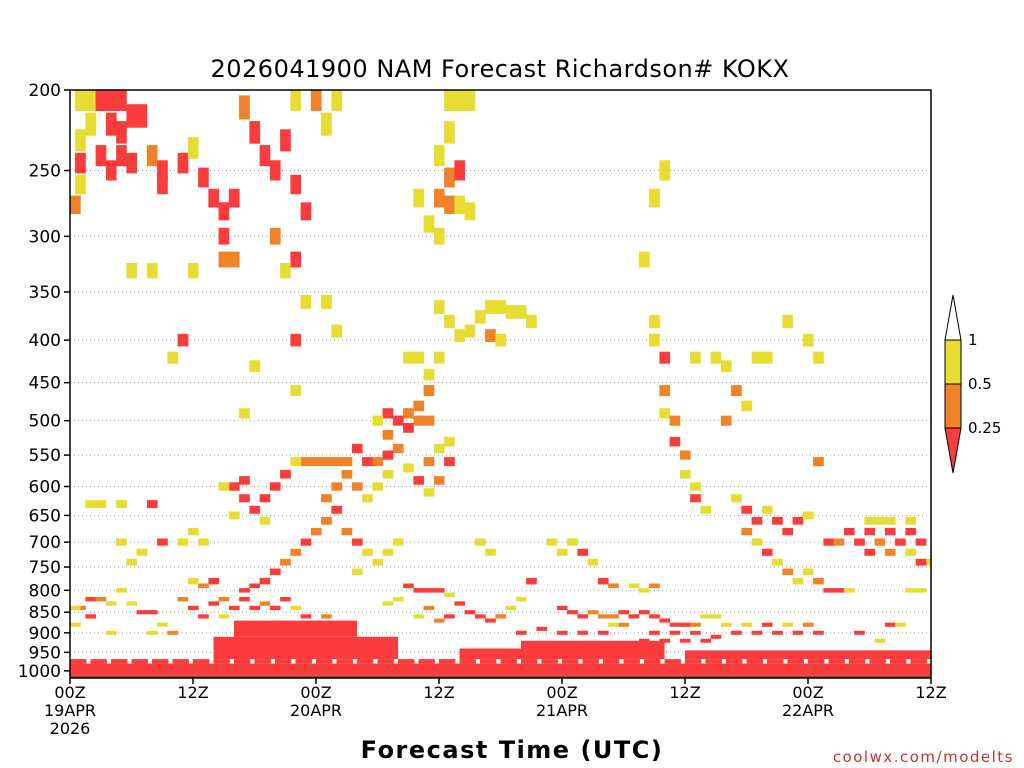 This screenshot has height=768, width=1024. I want to click on credit-text: coolwx.com/modelts, so click(923, 757).